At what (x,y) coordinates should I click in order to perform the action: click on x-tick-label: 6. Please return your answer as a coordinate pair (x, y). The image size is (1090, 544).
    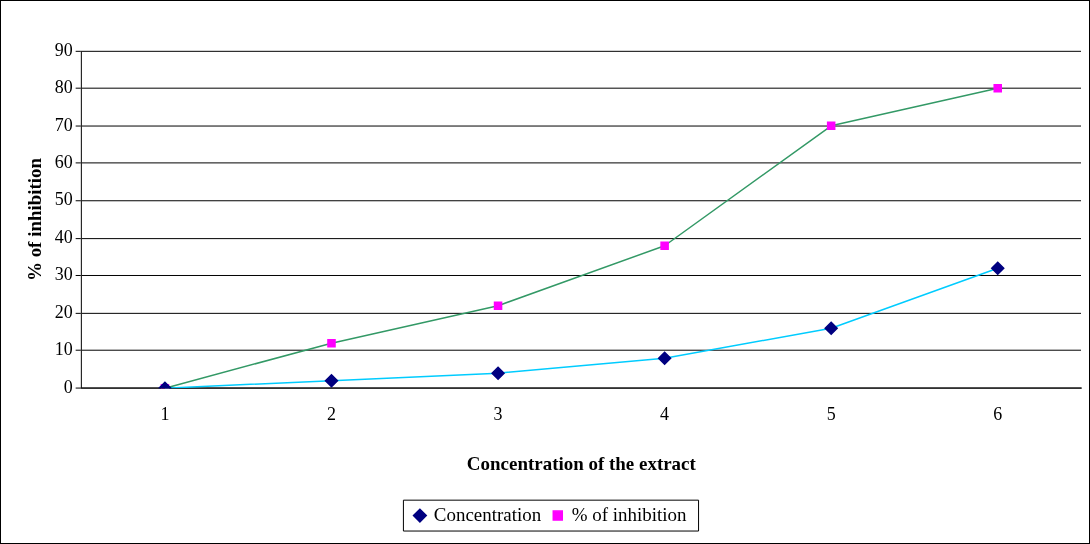
    Looking at the image, I should click on (998, 413).